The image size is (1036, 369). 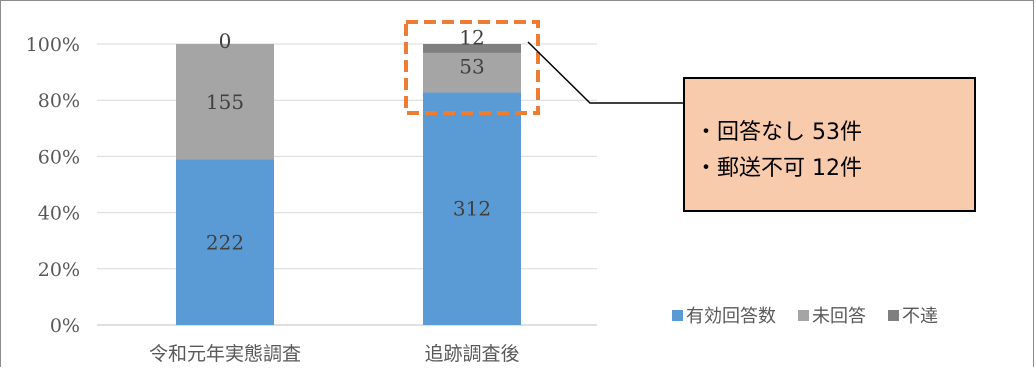 I want to click on data-label: 53, so click(x=471, y=67).